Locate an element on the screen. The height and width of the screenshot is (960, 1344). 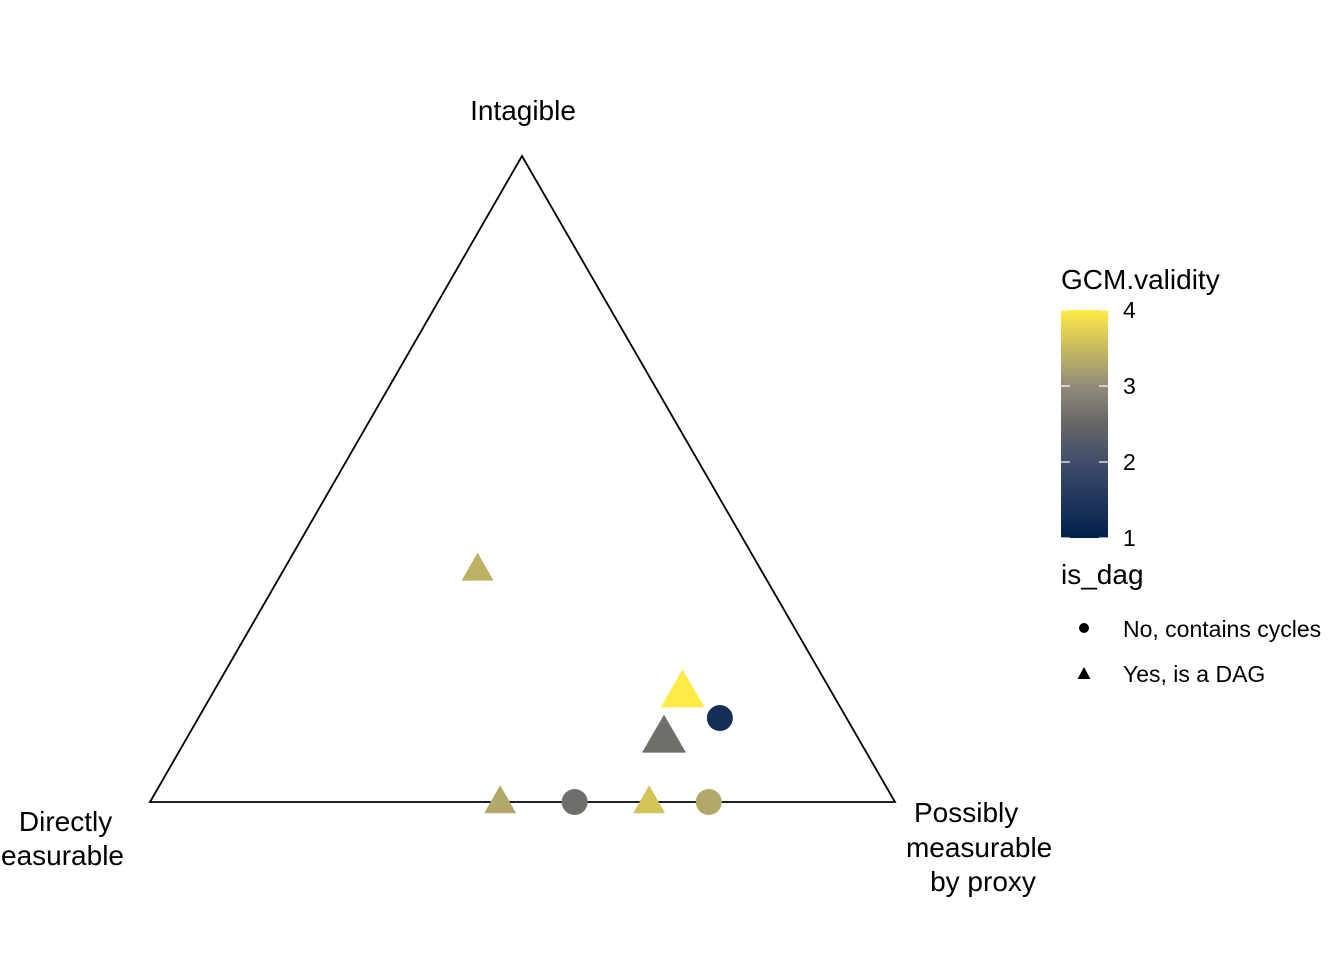
colorbar-tick-label: 3 is located at coordinates (1129, 386).